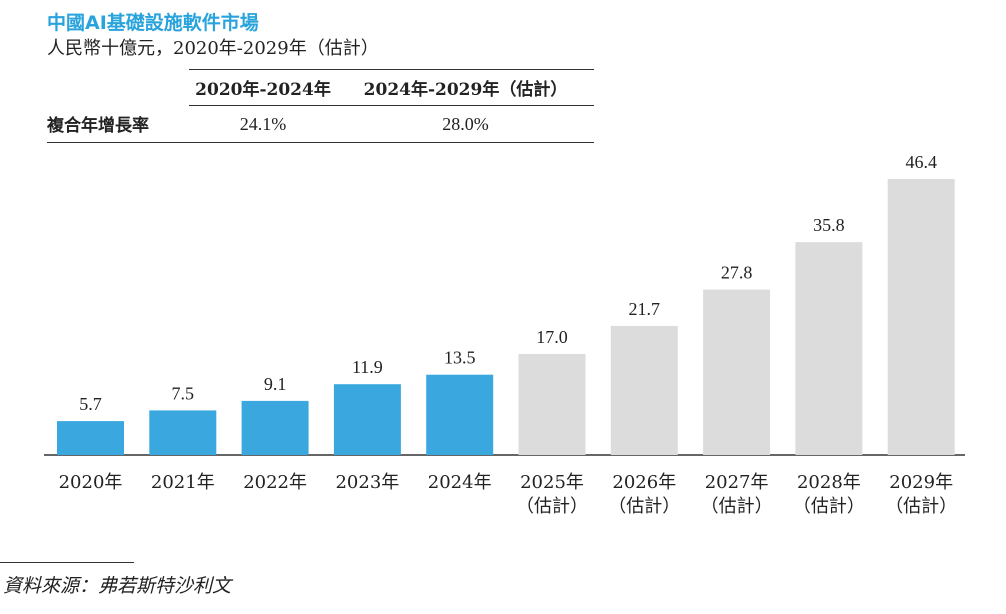 Image resolution: width=1006 pixels, height=614 pixels. Describe the element at coordinates (829, 506) in the screenshot. I see `x-tick-label-8-1: （估計）` at that location.